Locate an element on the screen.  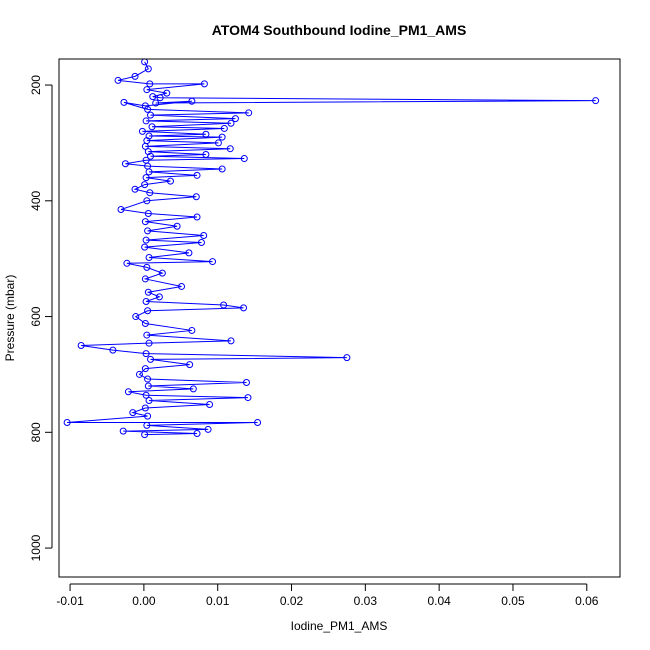
y-tick-label: 800 is located at coordinates (36, 432).